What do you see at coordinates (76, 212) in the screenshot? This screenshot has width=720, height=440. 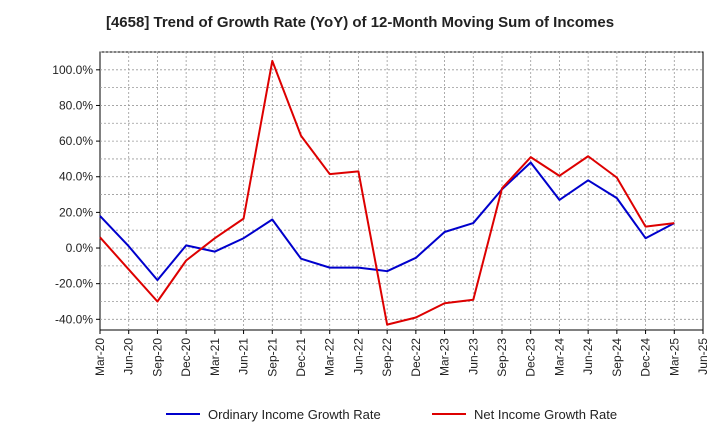 I see `y-tick-label: 20.0%` at bounding box center [76, 212].